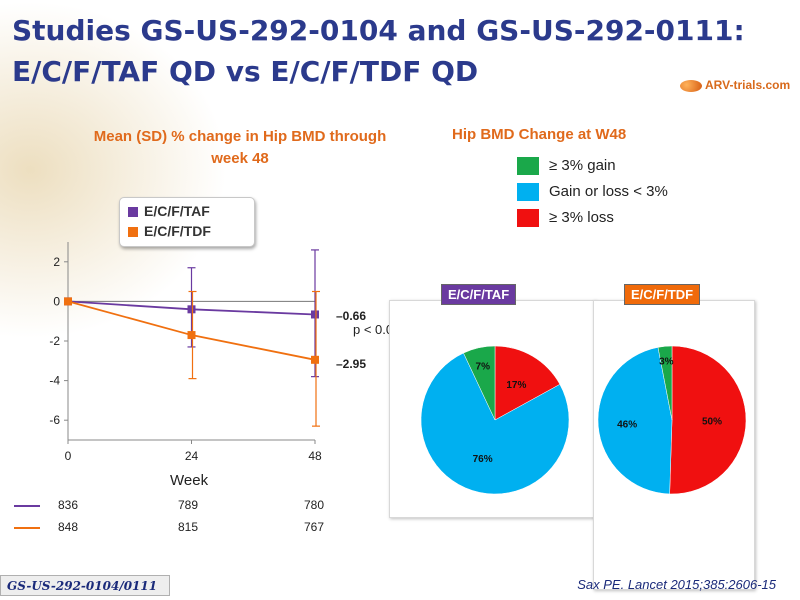  What do you see at coordinates (662, 294) in the screenshot?
I see `pie-header-tdf: E/C/F/TDF` at bounding box center [662, 294].